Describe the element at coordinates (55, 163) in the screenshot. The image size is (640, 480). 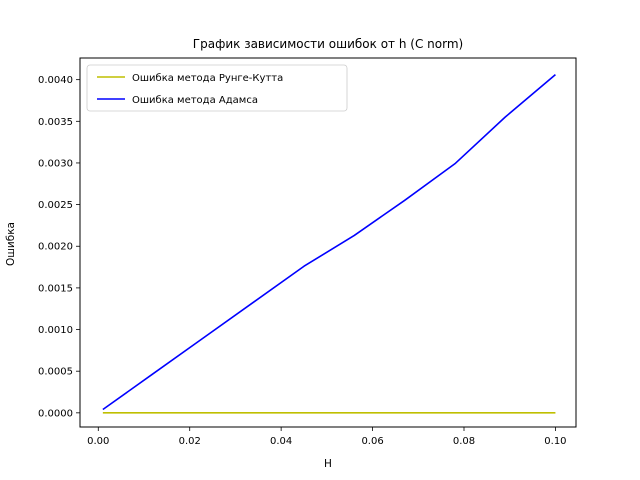
I see `y-tick-label: 0.0030` at that location.